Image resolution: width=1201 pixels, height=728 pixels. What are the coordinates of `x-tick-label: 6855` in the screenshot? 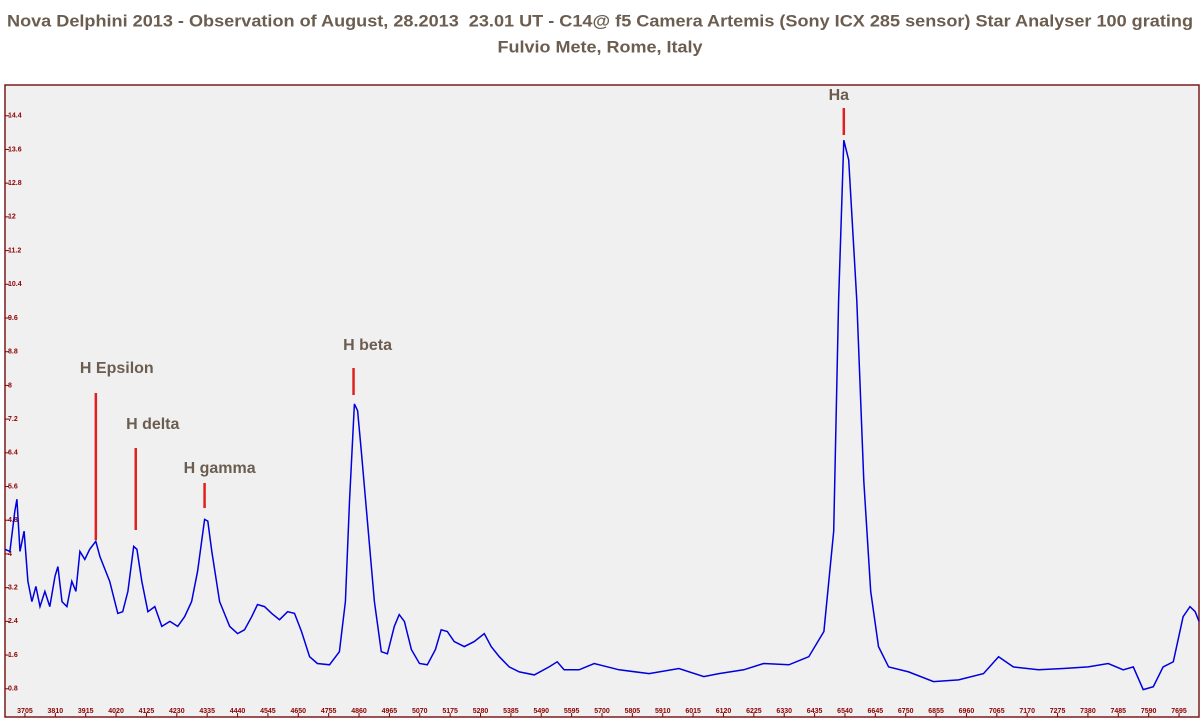 It's located at (936, 711).